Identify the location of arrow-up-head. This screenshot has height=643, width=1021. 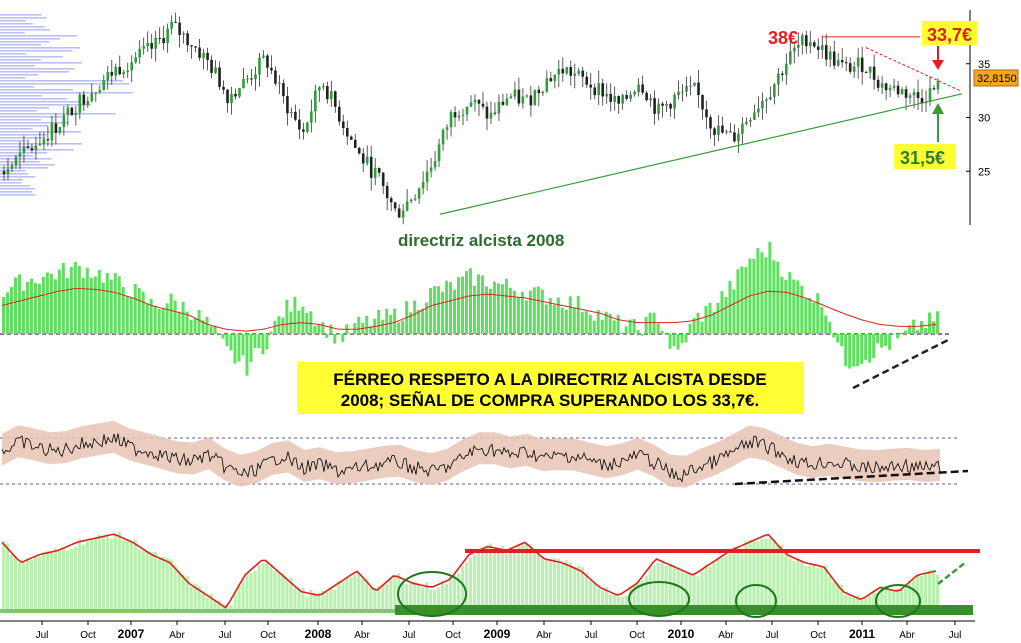
(938, 108).